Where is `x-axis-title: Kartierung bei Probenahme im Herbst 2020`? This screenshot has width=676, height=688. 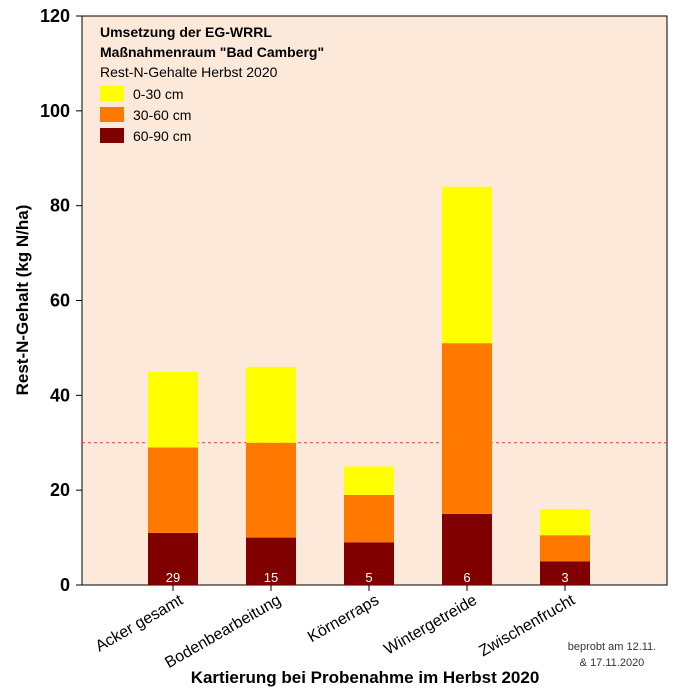 x-axis-title: Kartierung bei Probenahme im Herbst 2020 is located at coordinates (365, 677).